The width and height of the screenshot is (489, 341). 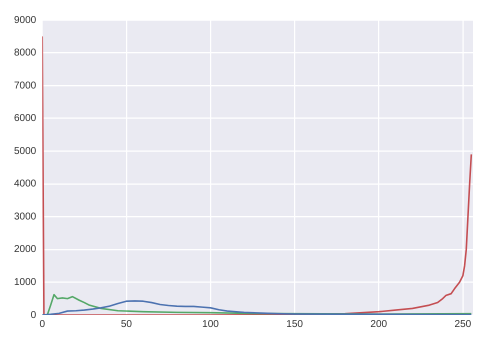 What do you see at coordinates (211, 324) in the screenshot?
I see `x-tick-label: 100` at bounding box center [211, 324].